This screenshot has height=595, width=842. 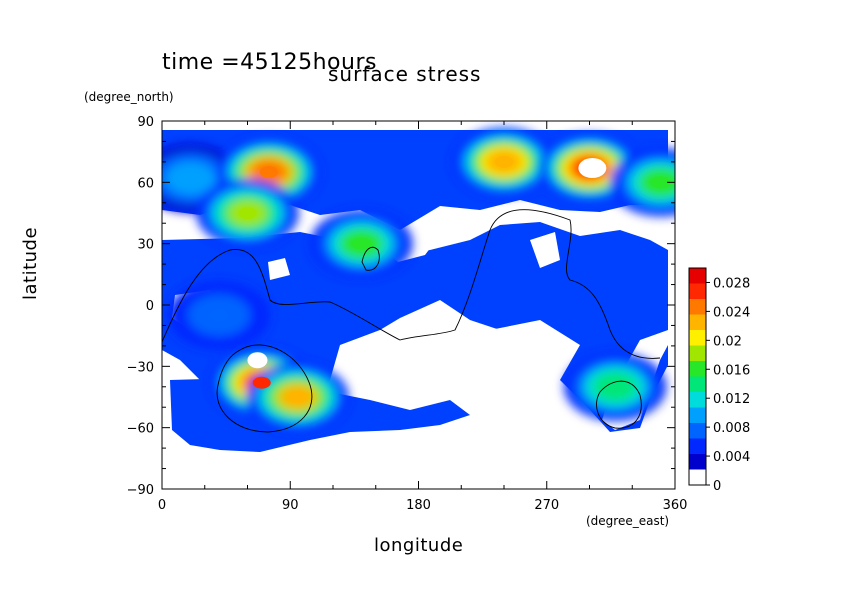 What do you see at coordinates (247, 213) in the screenshot?
I see `core-north-america-west` at bounding box center [247, 213].